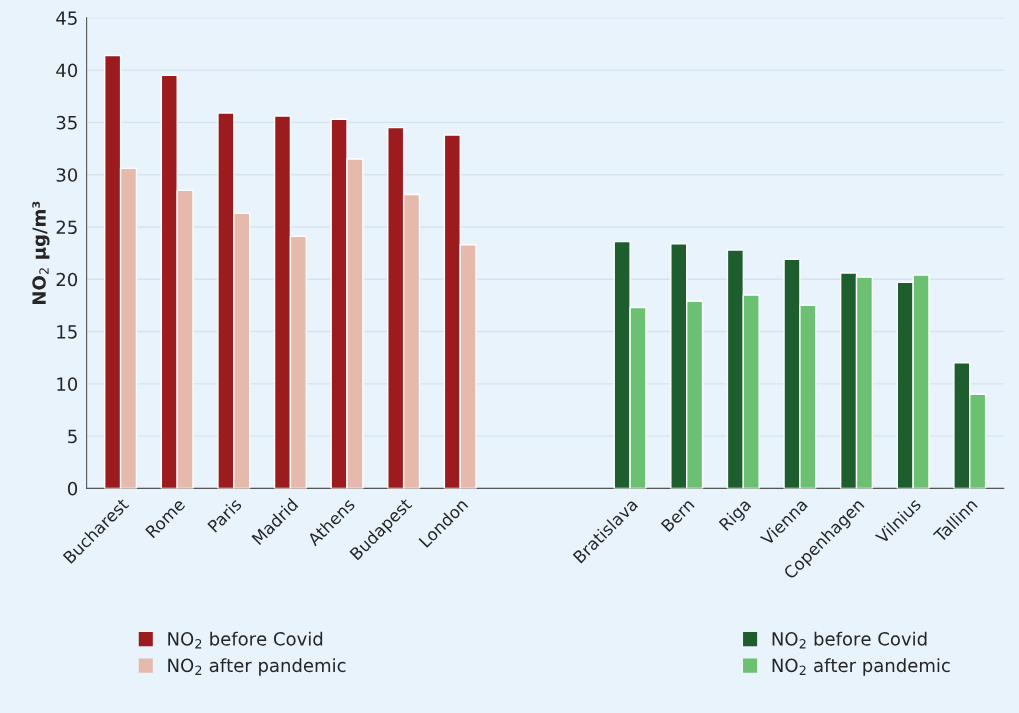 The height and width of the screenshot is (713, 1019). What do you see at coordinates (67, 384) in the screenshot?
I see `y-tick-label: 10` at bounding box center [67, 384].